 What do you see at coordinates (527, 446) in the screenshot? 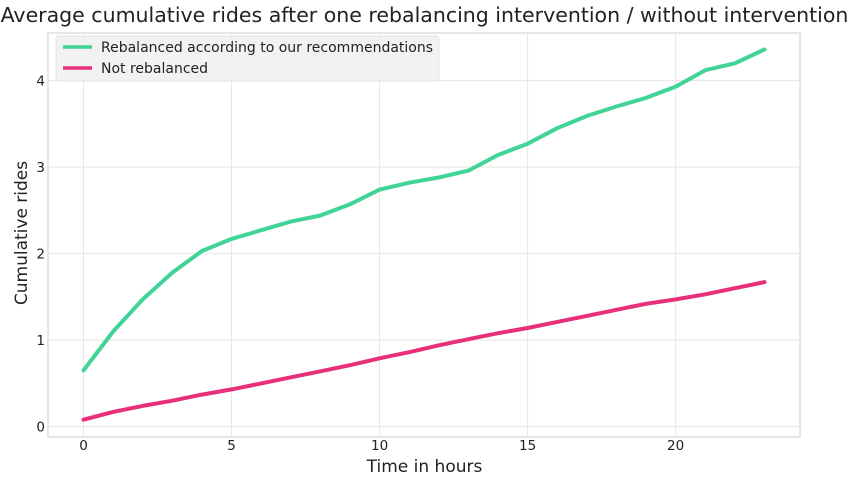
I see `x-tick-label: 15` at bounding box center [527, 446].